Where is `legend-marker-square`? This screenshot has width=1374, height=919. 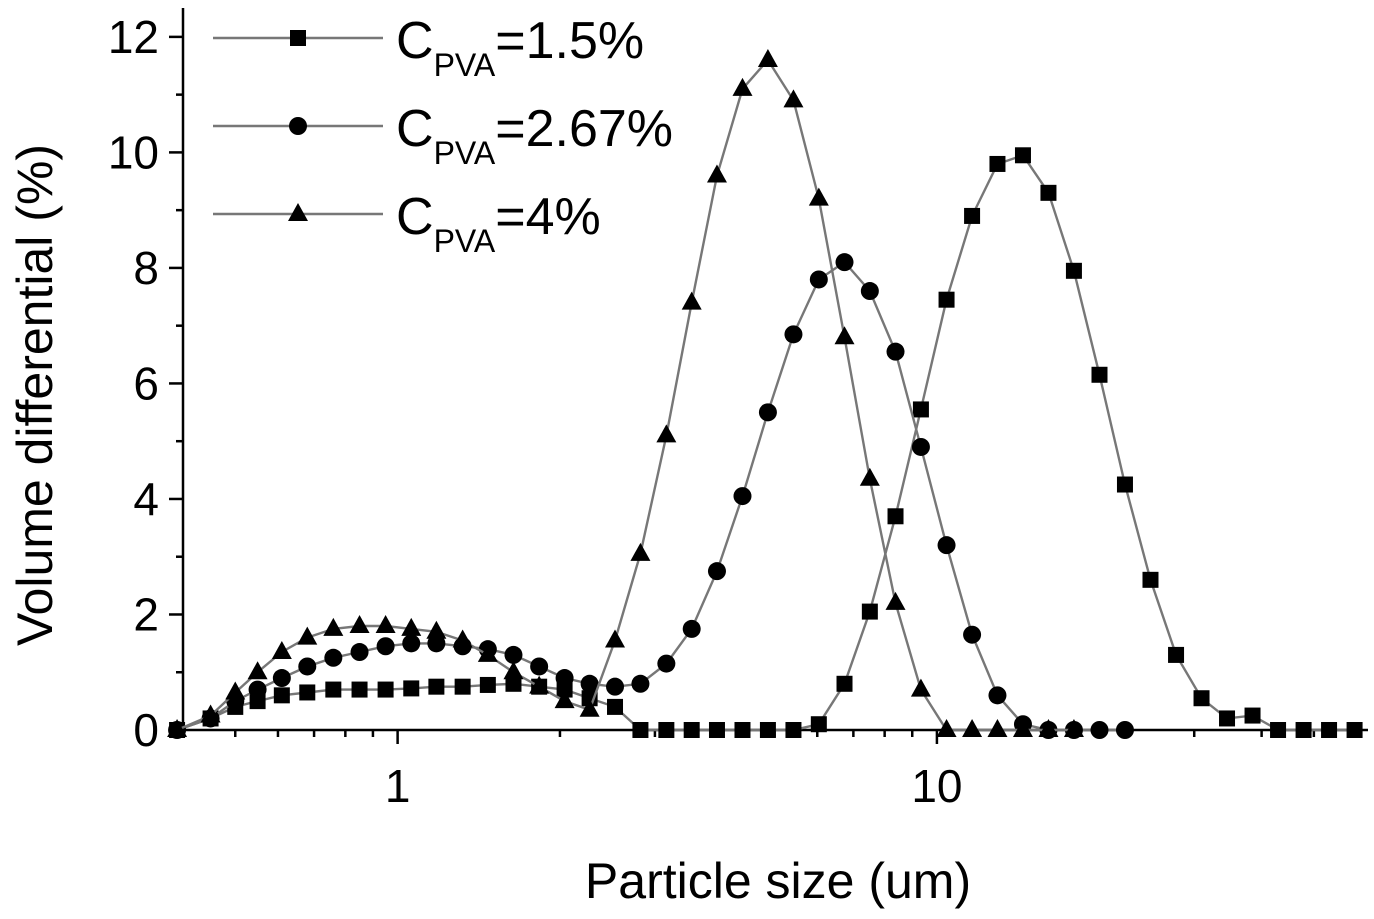 legend-marker-square is located at coordinates (298, 38).